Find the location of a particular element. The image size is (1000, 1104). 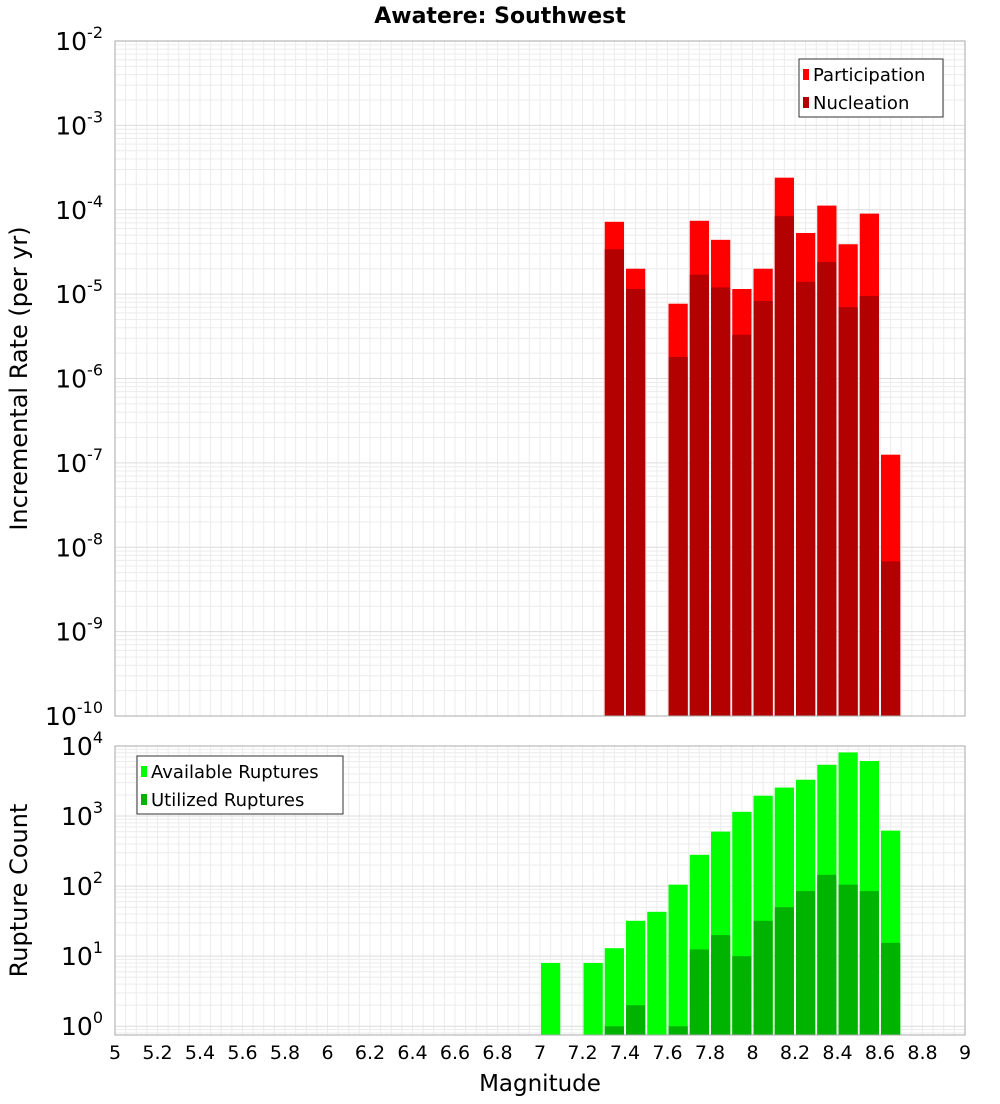

y-tick-label: 10⁻⁴ is located at coordinates (79, 208).